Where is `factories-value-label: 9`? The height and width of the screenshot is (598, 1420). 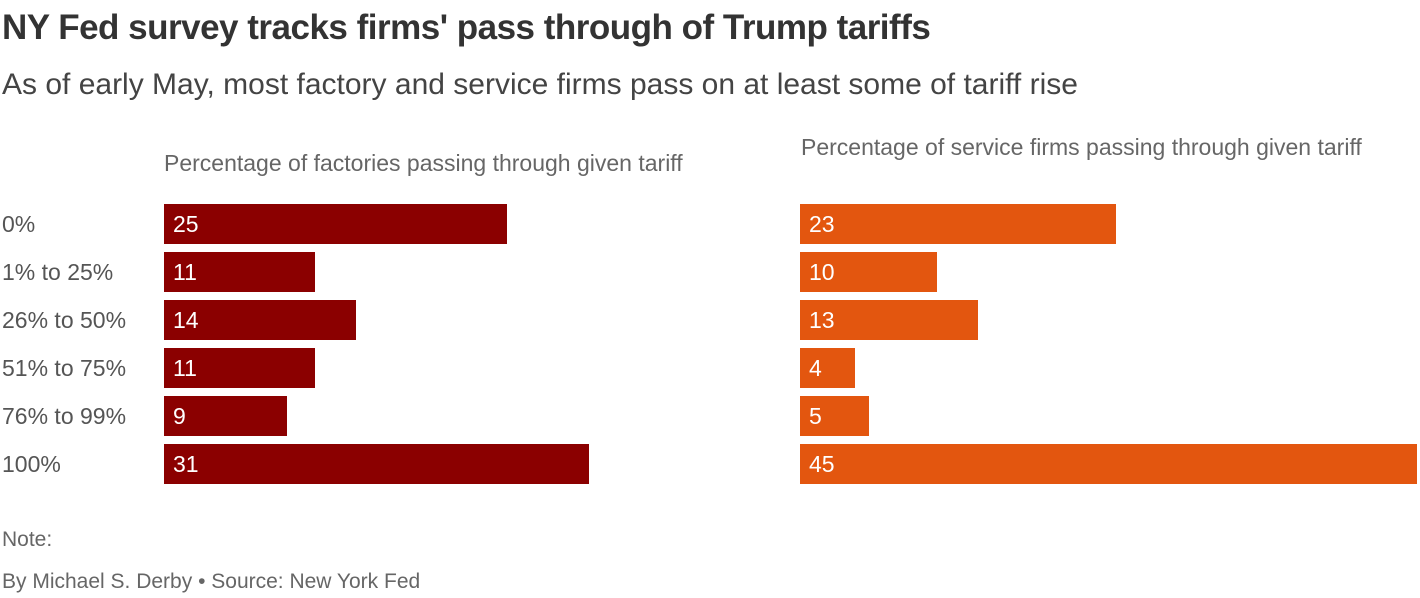
factories-value-label: 9 is located at coordinates (179, 416).